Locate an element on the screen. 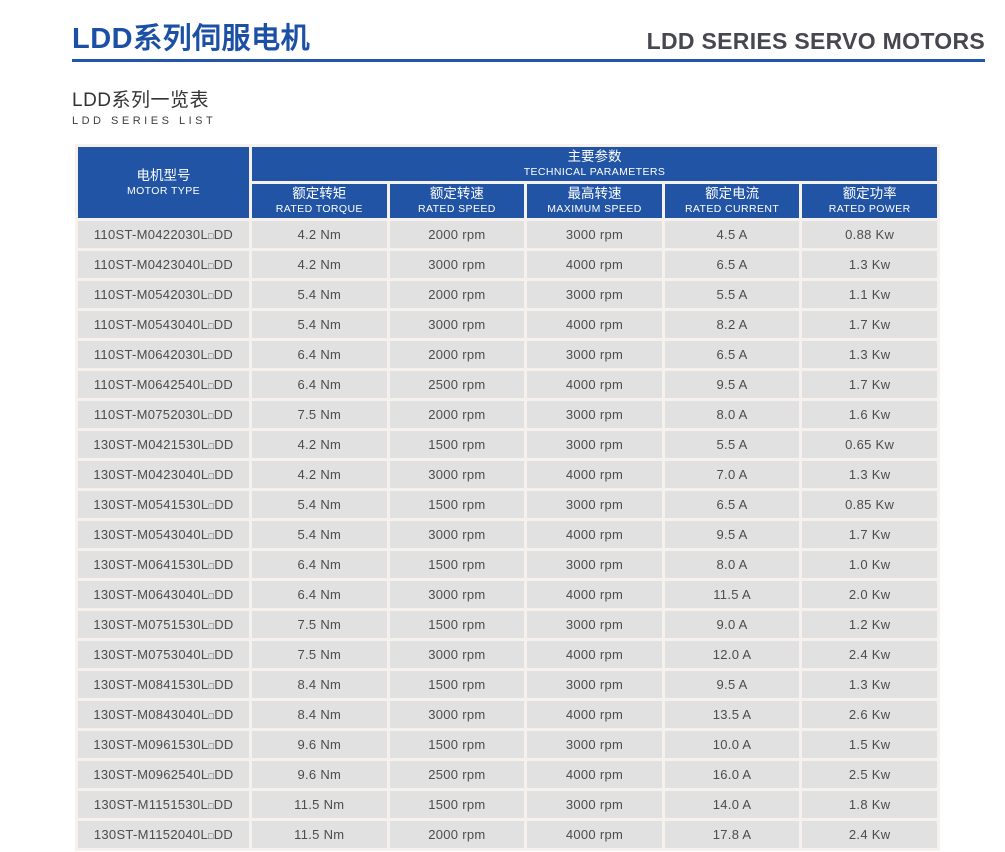 This screenshot has height=852, width=1005. column-header-rated-torque: 额定转矩 RATED TORQUE is located at coordinates (319, 201).